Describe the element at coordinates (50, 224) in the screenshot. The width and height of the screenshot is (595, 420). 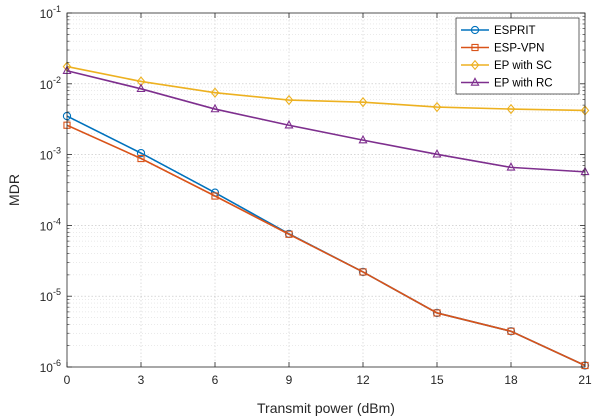
I see `y-tick-label: 10⁻⁴` at that location.